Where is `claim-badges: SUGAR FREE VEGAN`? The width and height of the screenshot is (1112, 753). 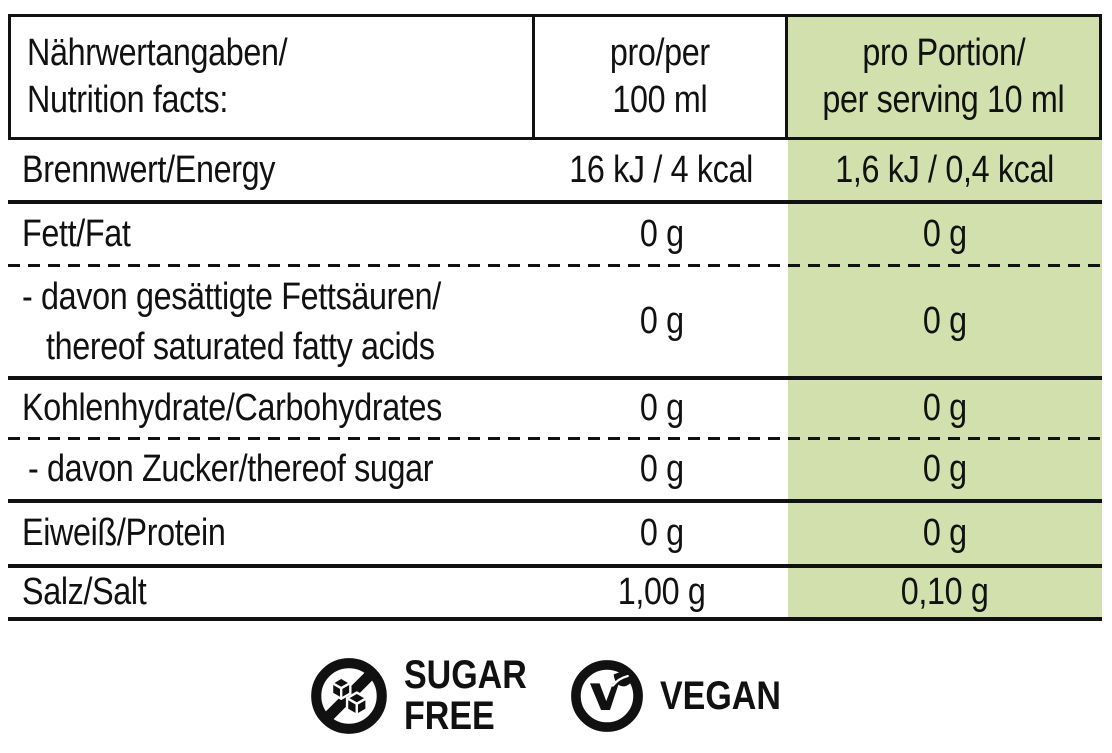 claim-badges: SUGAR FREE VEGAN is located at coordinates (711, 696).